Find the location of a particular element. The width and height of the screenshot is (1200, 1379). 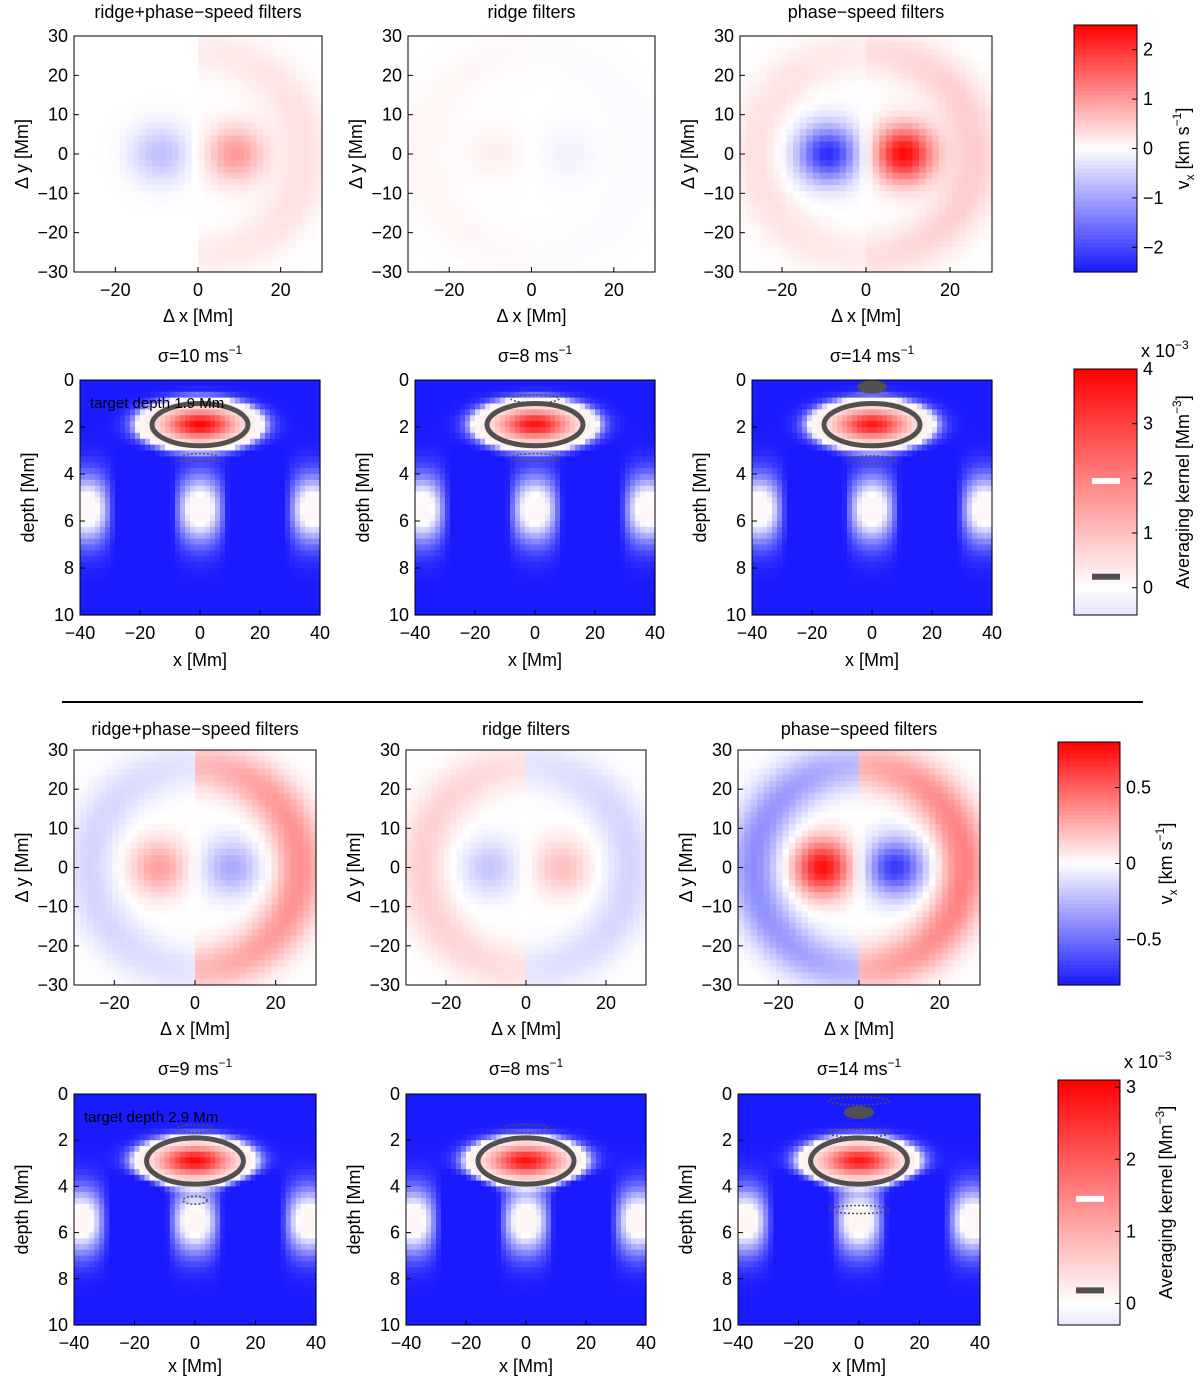

upper-kernel-sigma8-title: σ=8 ms−1 is located at coordinates (535, 354).